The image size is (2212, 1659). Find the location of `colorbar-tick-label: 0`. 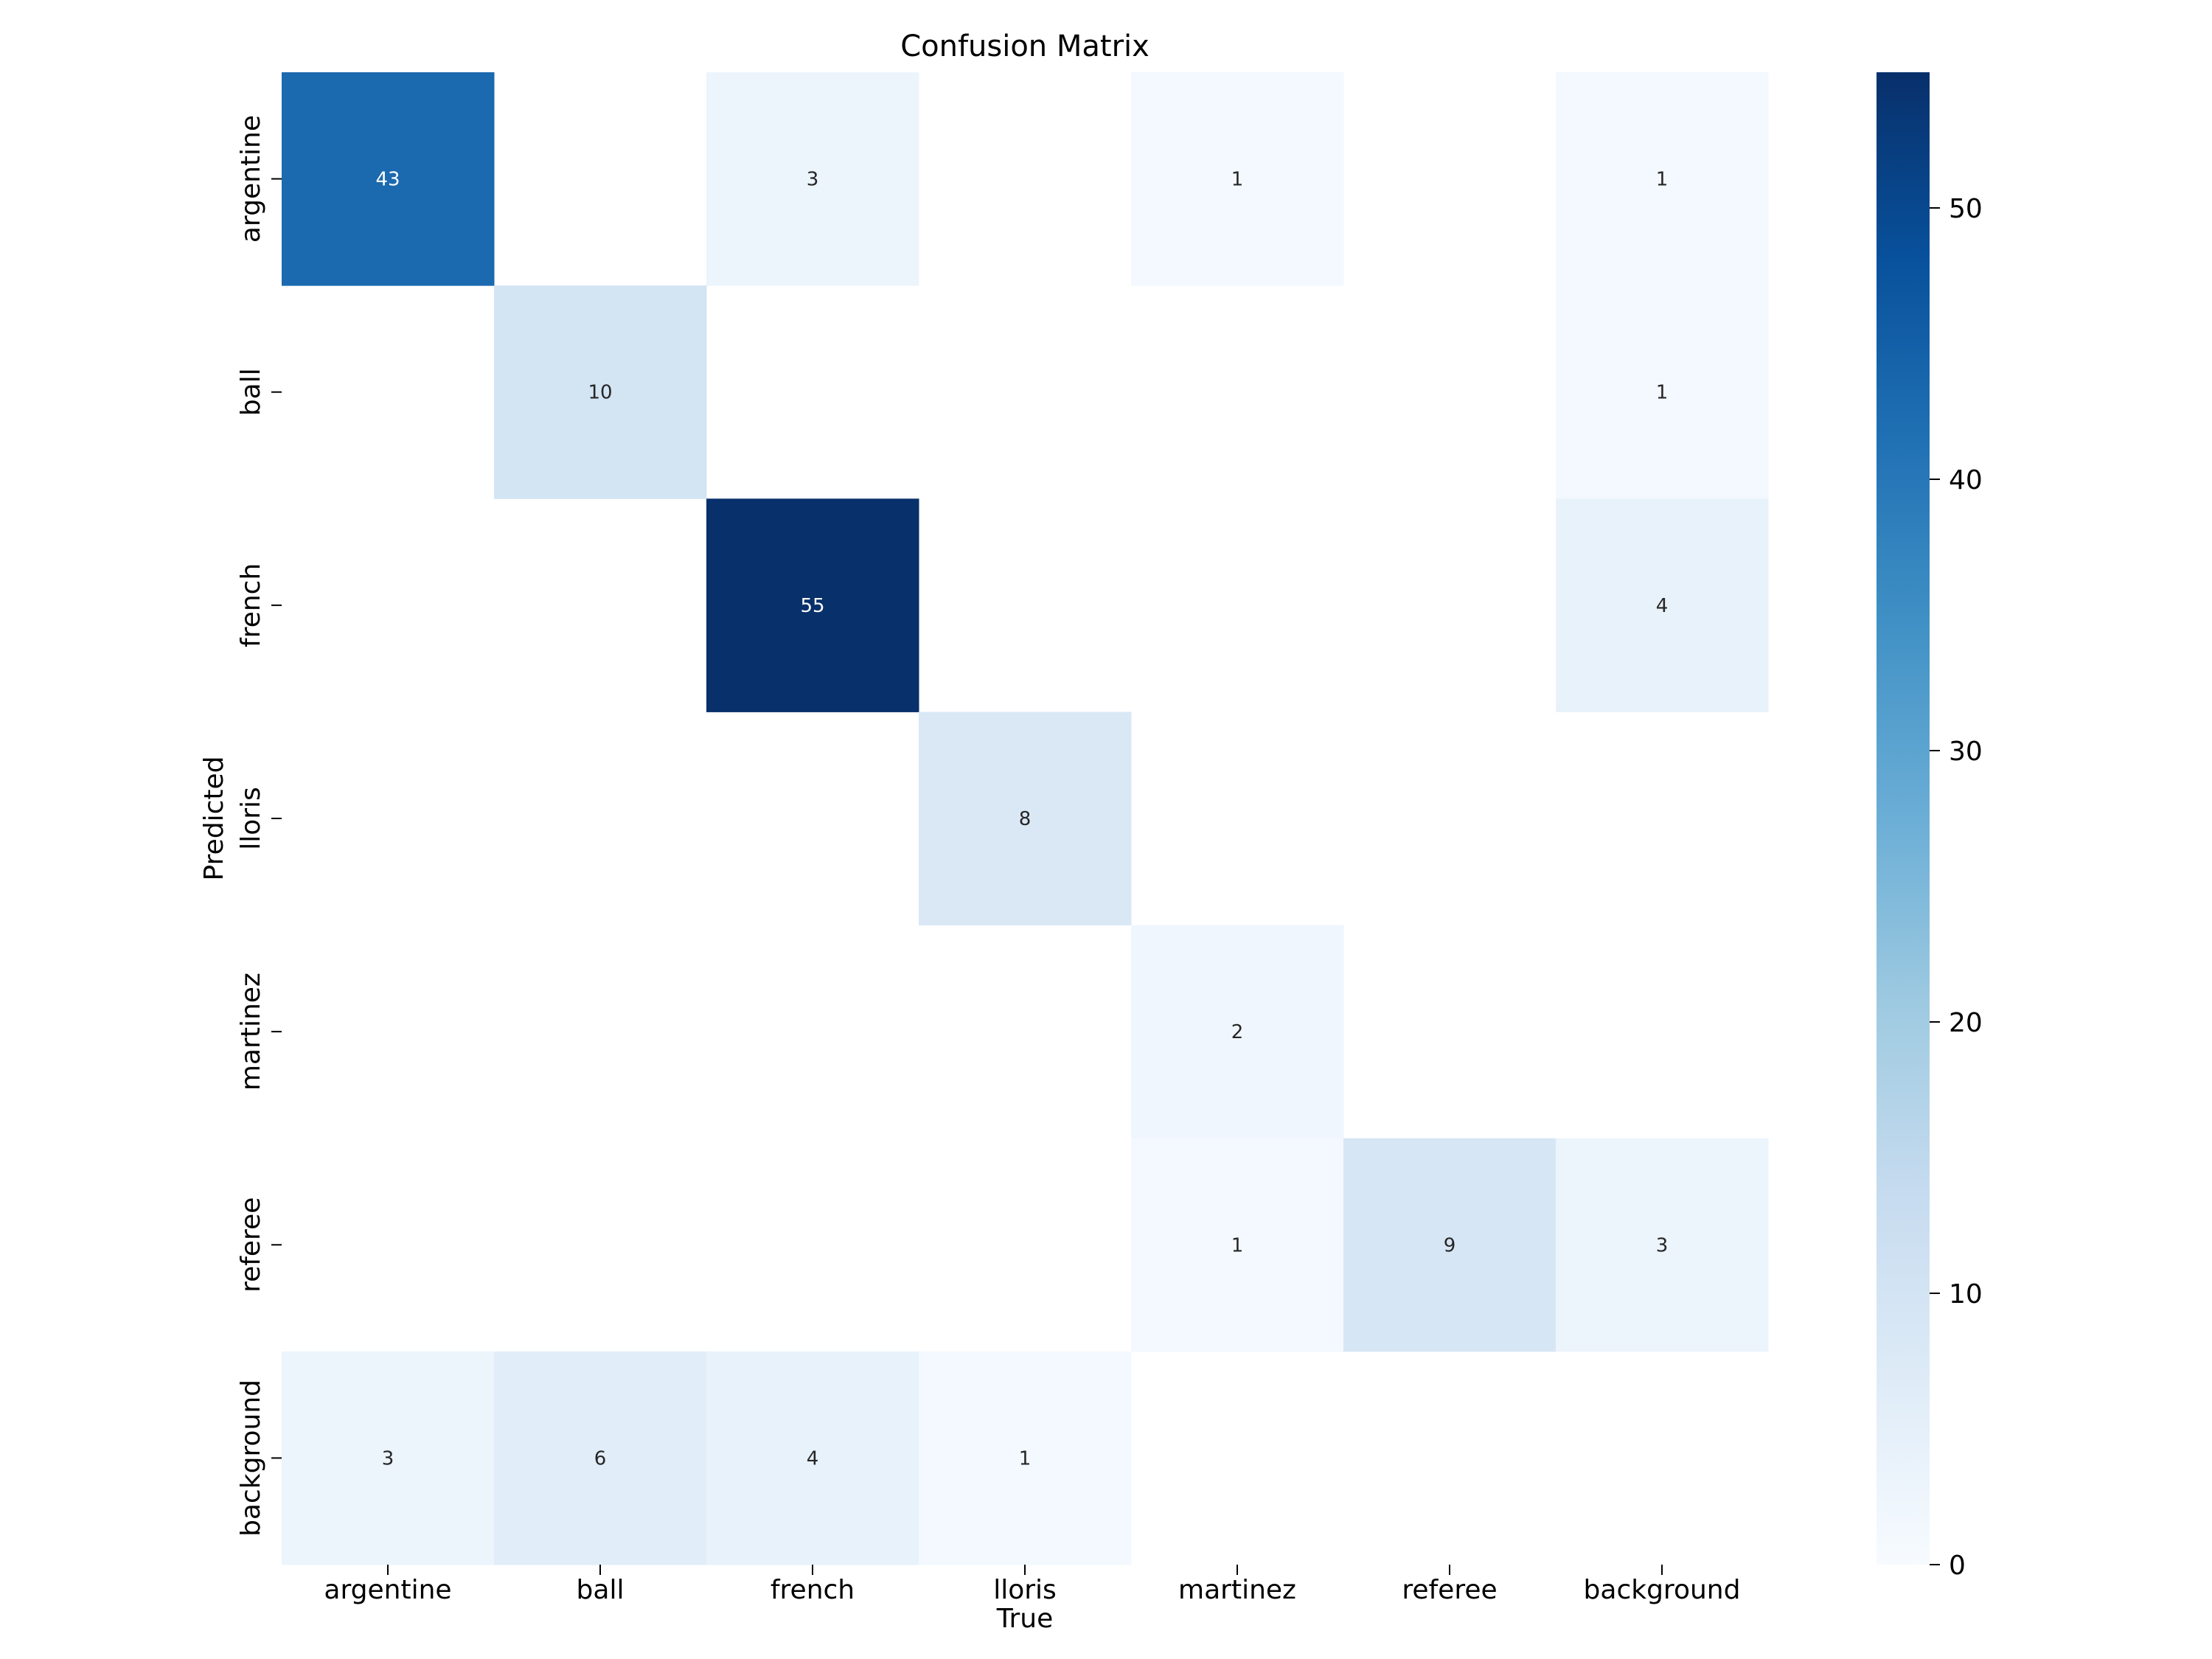

colorbar-tick-label: 0 is located at coordinates (1957, 1566).